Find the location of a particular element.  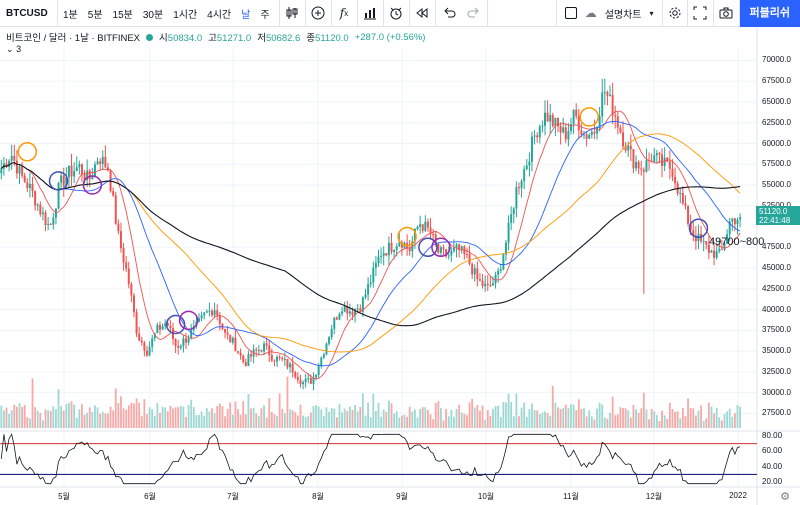

candle-icon is located at coordinates (293, 13).